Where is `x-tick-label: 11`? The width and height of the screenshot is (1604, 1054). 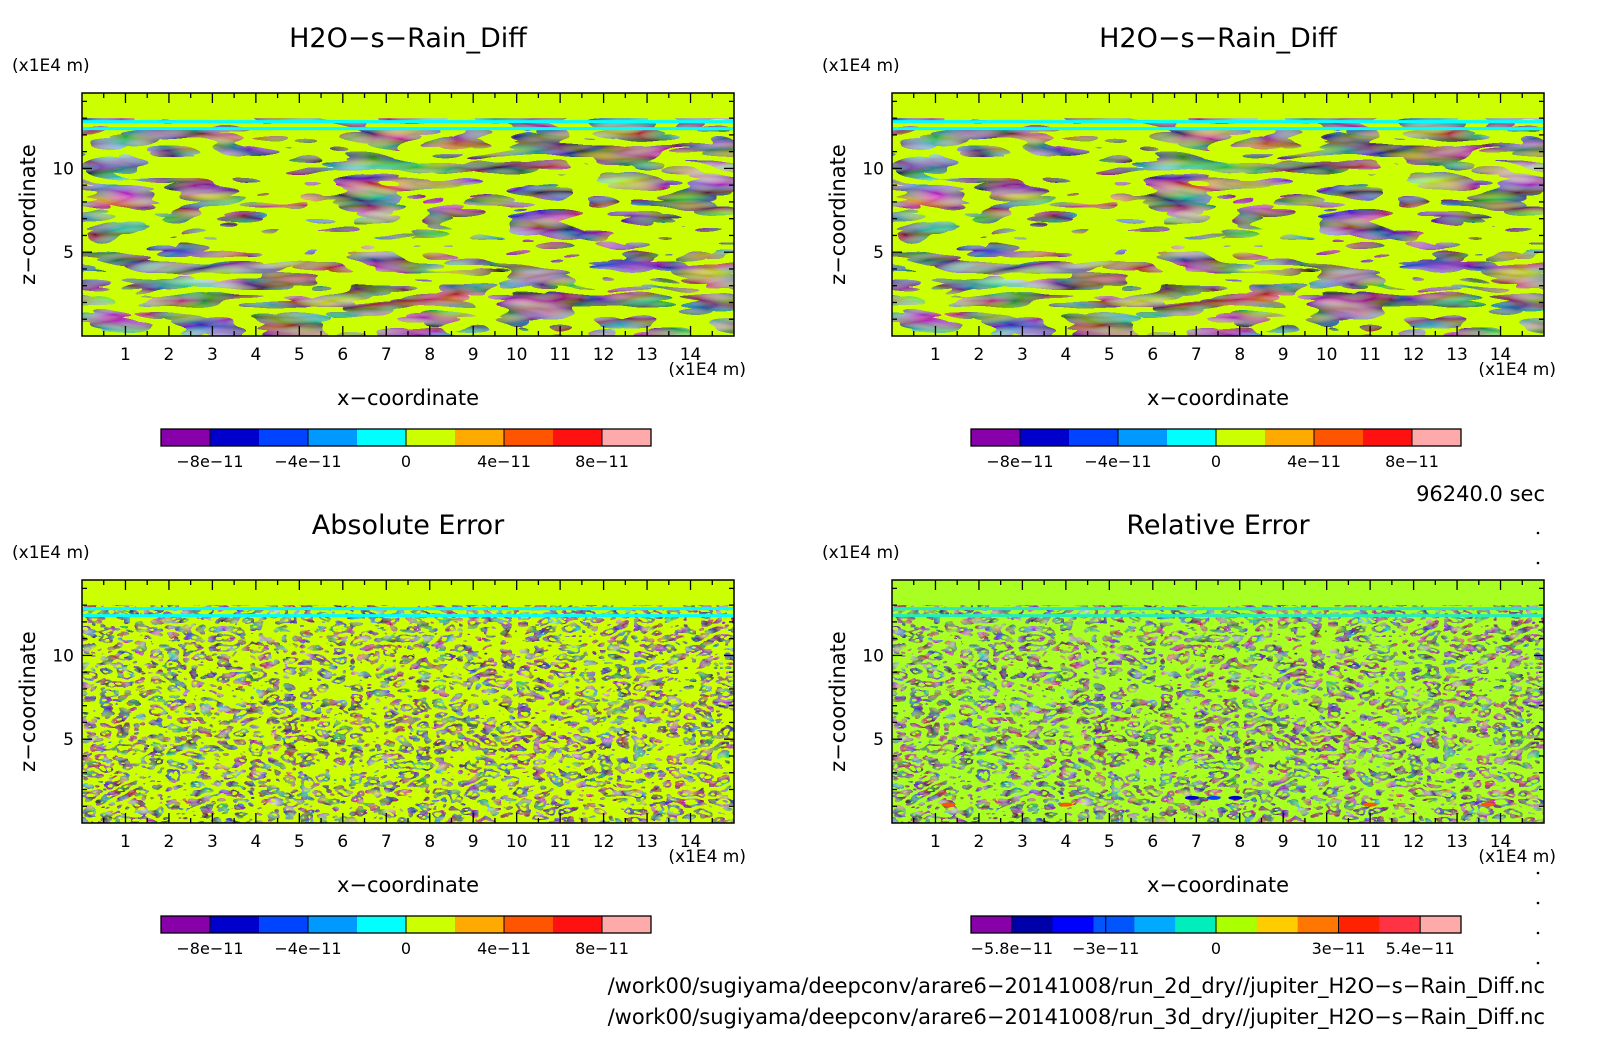 x-tick-label: 11 is located at coordinates (1370, 355).